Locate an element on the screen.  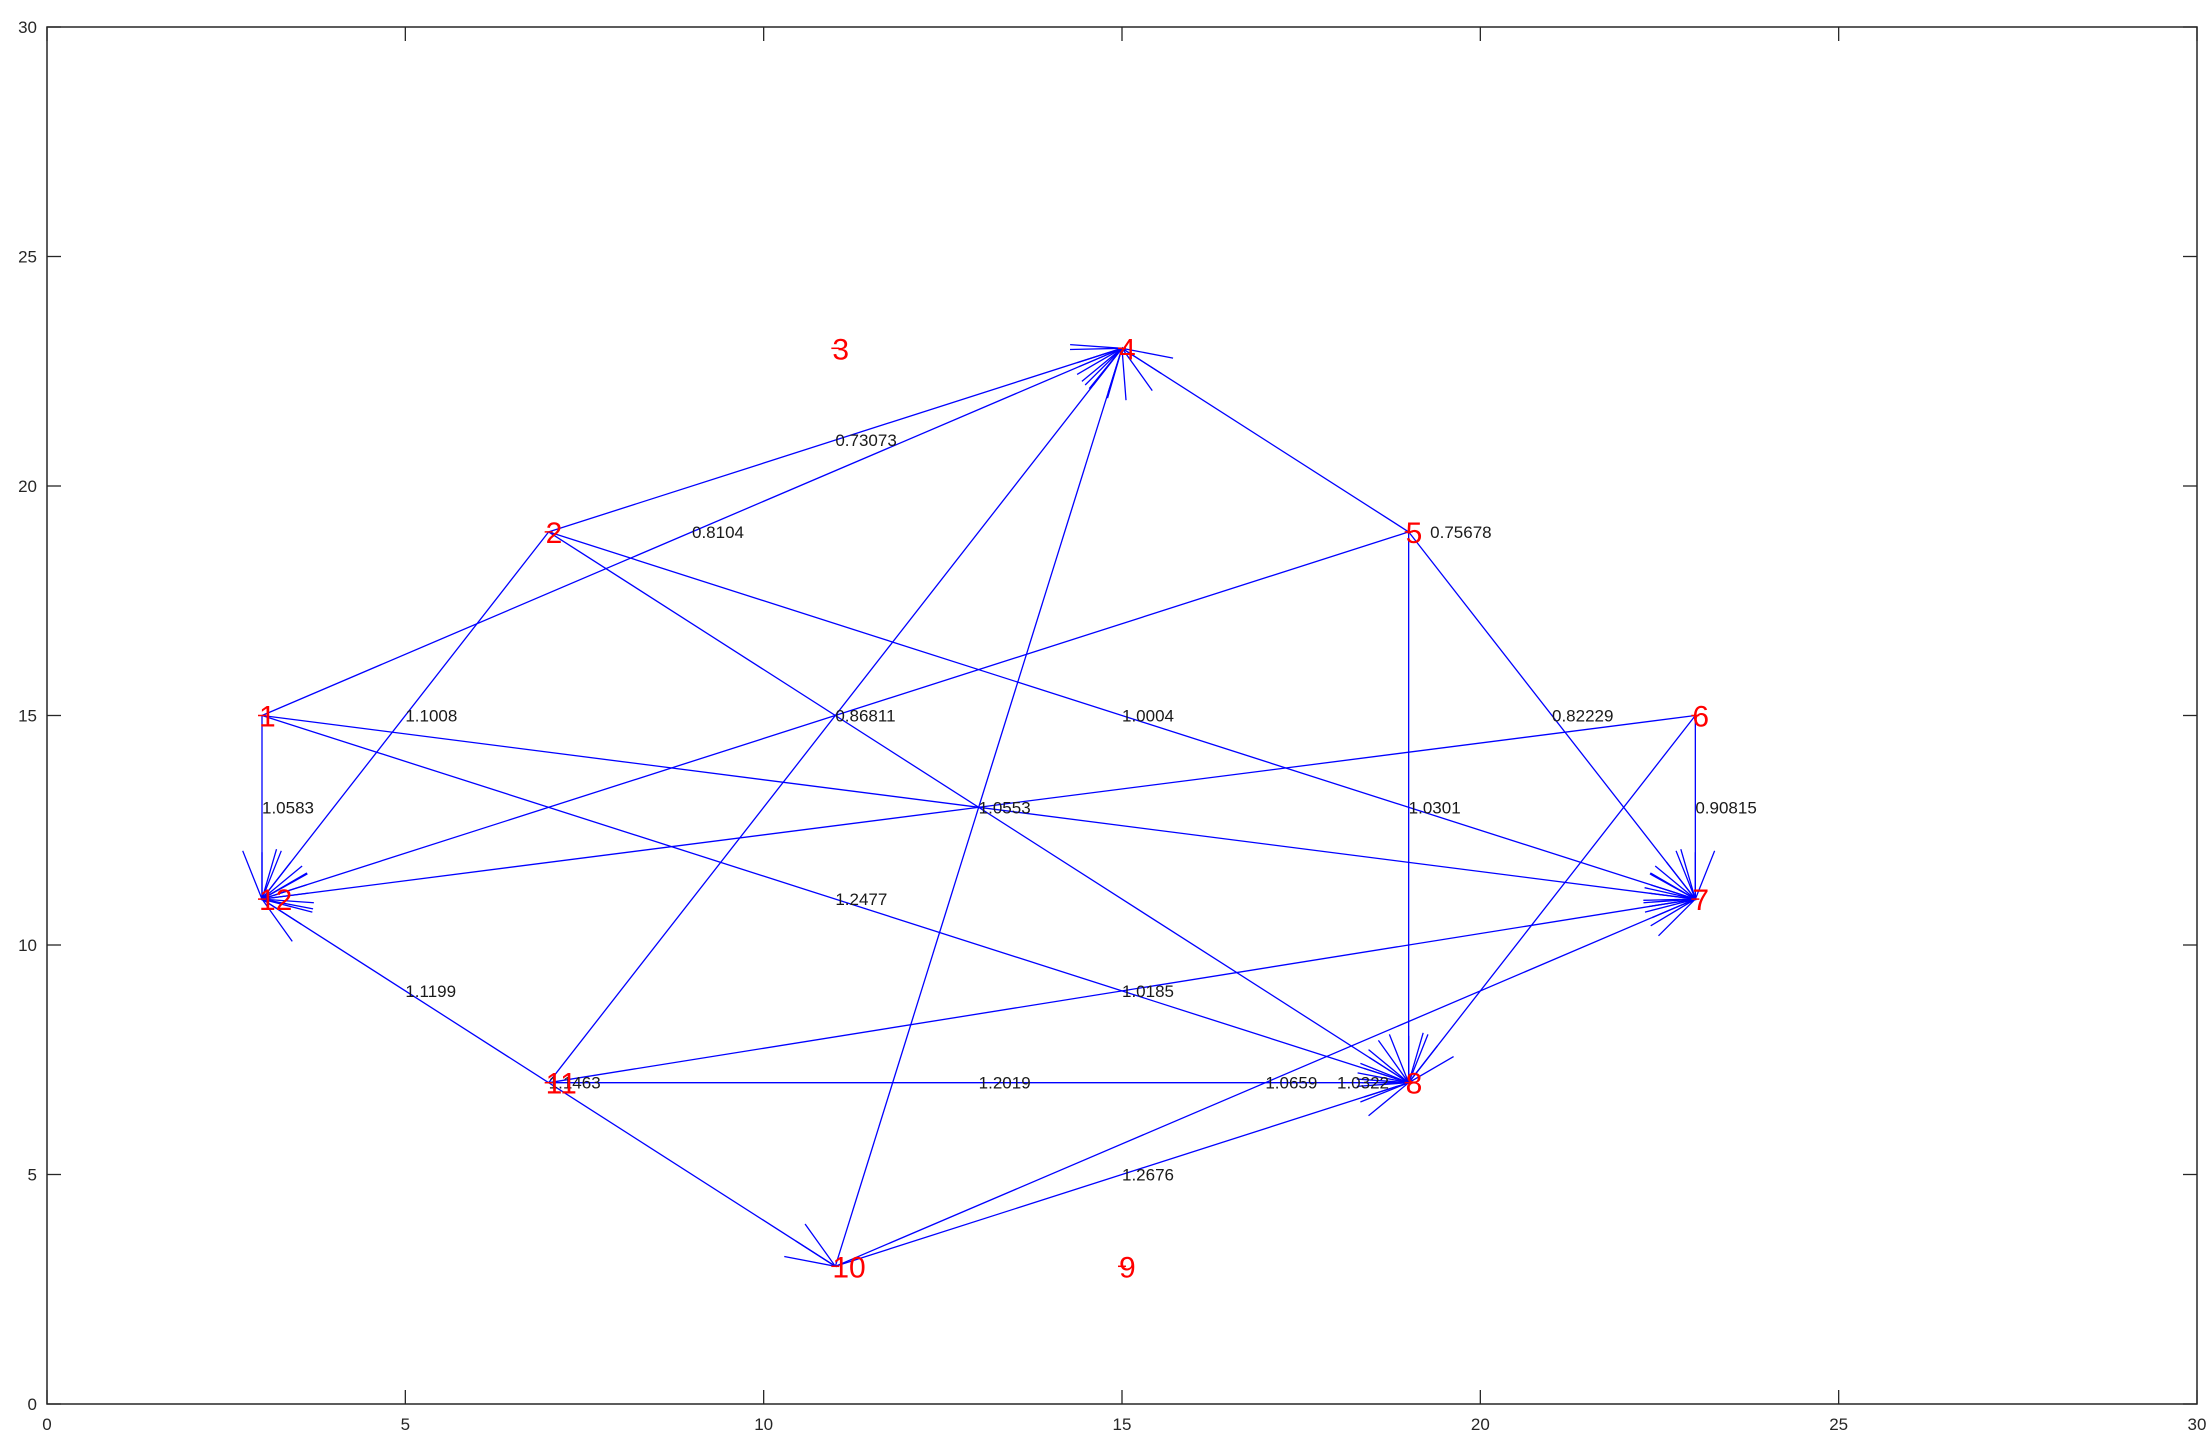
node-6: 6 is located at coordinates (1700, 717).